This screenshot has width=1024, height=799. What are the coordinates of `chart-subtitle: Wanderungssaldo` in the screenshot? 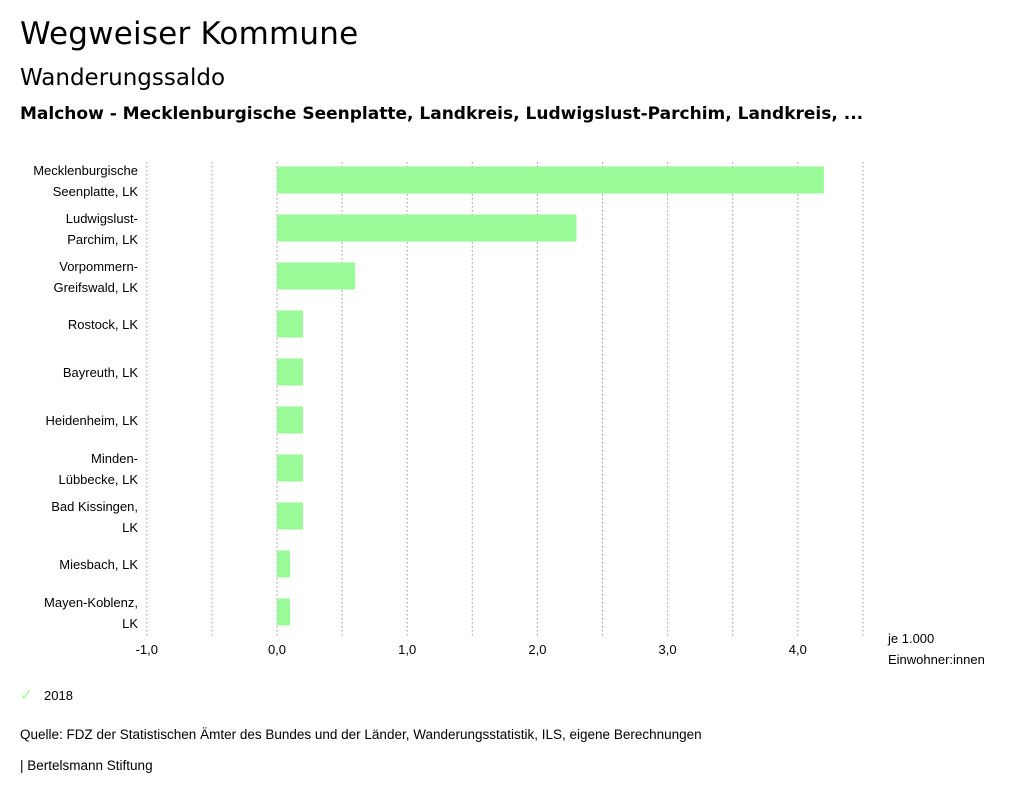 It's located at (123, 78).